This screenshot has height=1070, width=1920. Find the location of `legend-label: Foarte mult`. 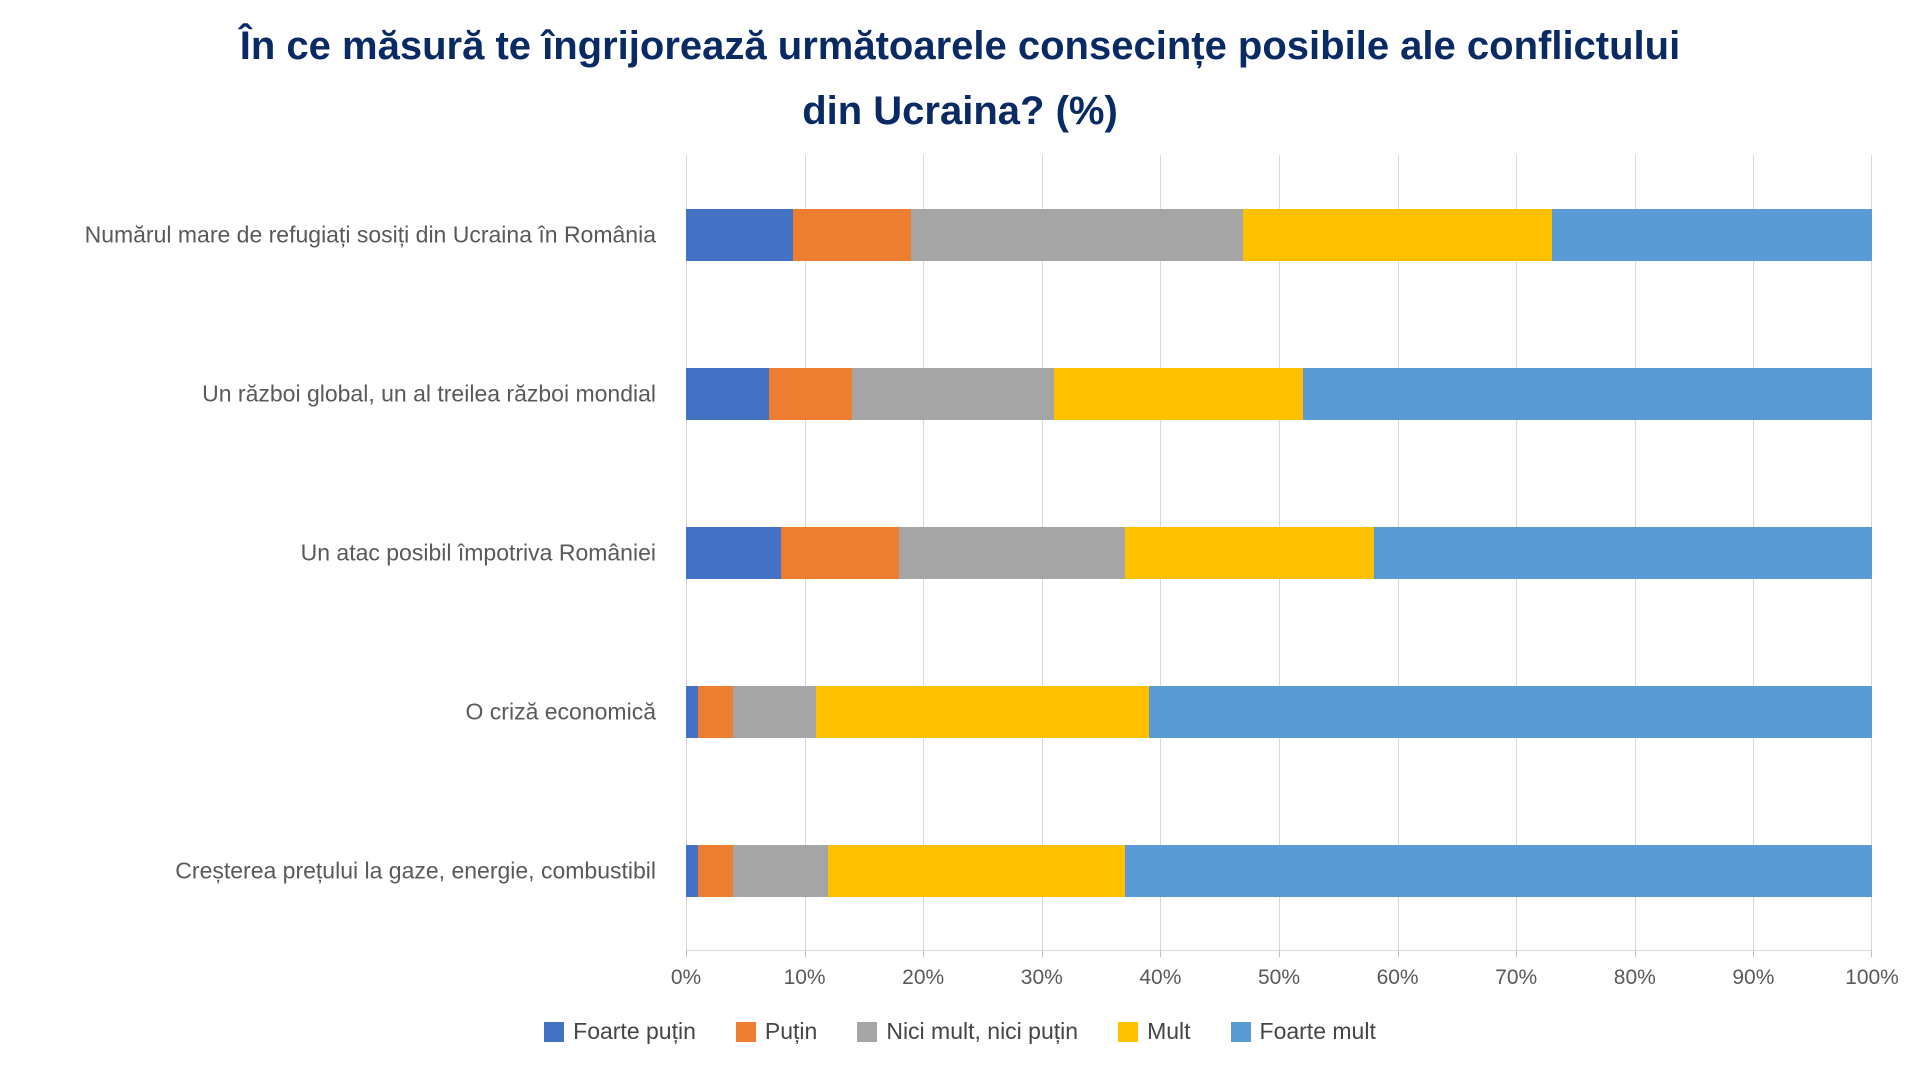

legend-label: Foarte mult is located at coordinates (1317, 1031).